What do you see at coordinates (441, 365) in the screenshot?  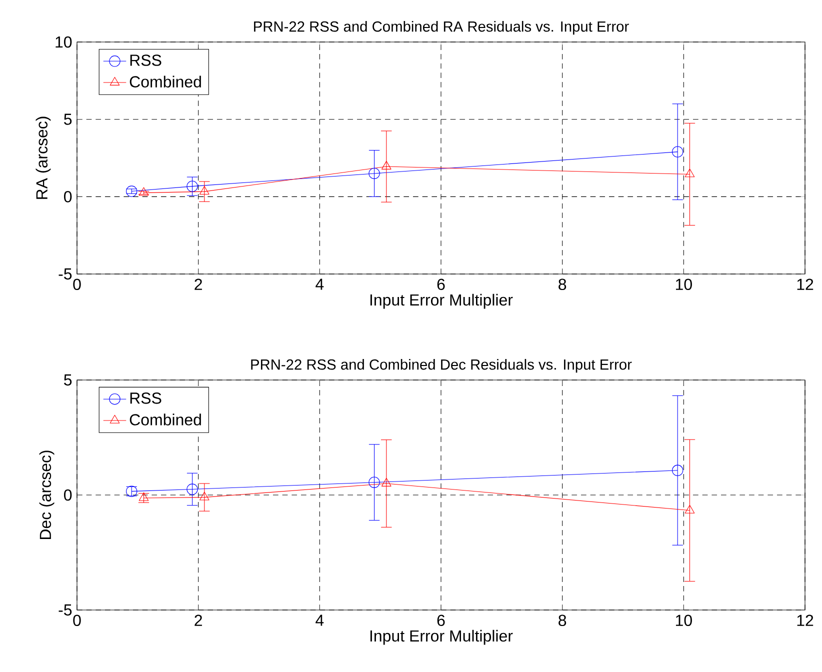 I see `chart-title: PRN-22 RSS and Combined Dec Residuals vs. Input Error` at bounding box center [441, 365].